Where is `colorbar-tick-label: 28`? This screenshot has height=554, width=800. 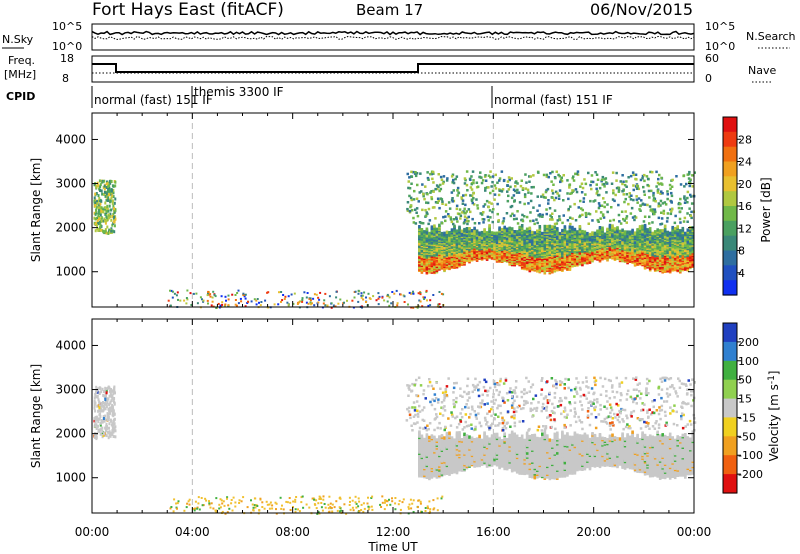 colorbar-tick-label: 28 is located at coordinates (745, 139).